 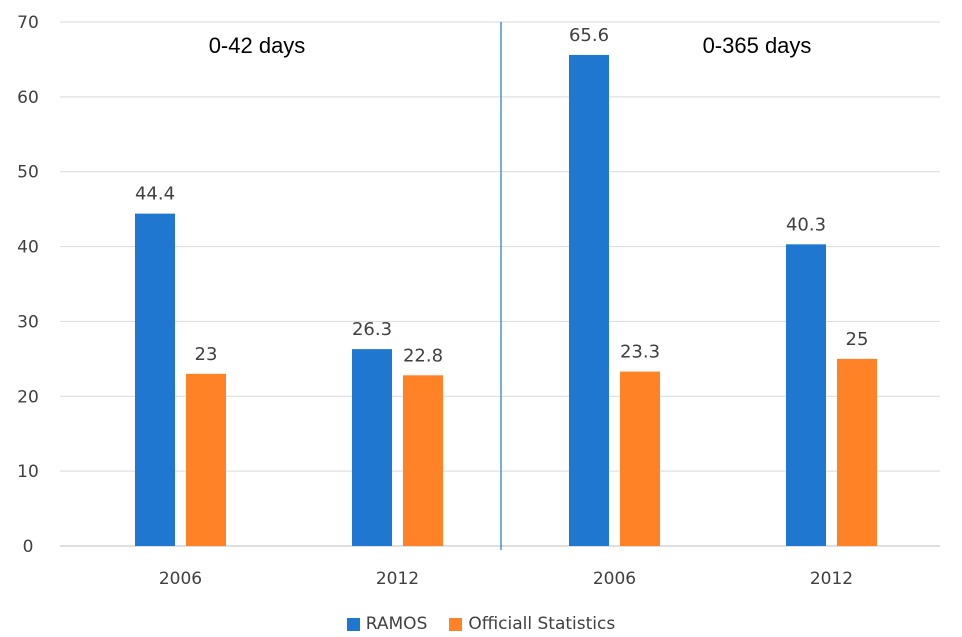 What do you see at coordinates (155, 194) in the screenshot?
I see `data-label: 44.4` at bounding box center [155, 194].